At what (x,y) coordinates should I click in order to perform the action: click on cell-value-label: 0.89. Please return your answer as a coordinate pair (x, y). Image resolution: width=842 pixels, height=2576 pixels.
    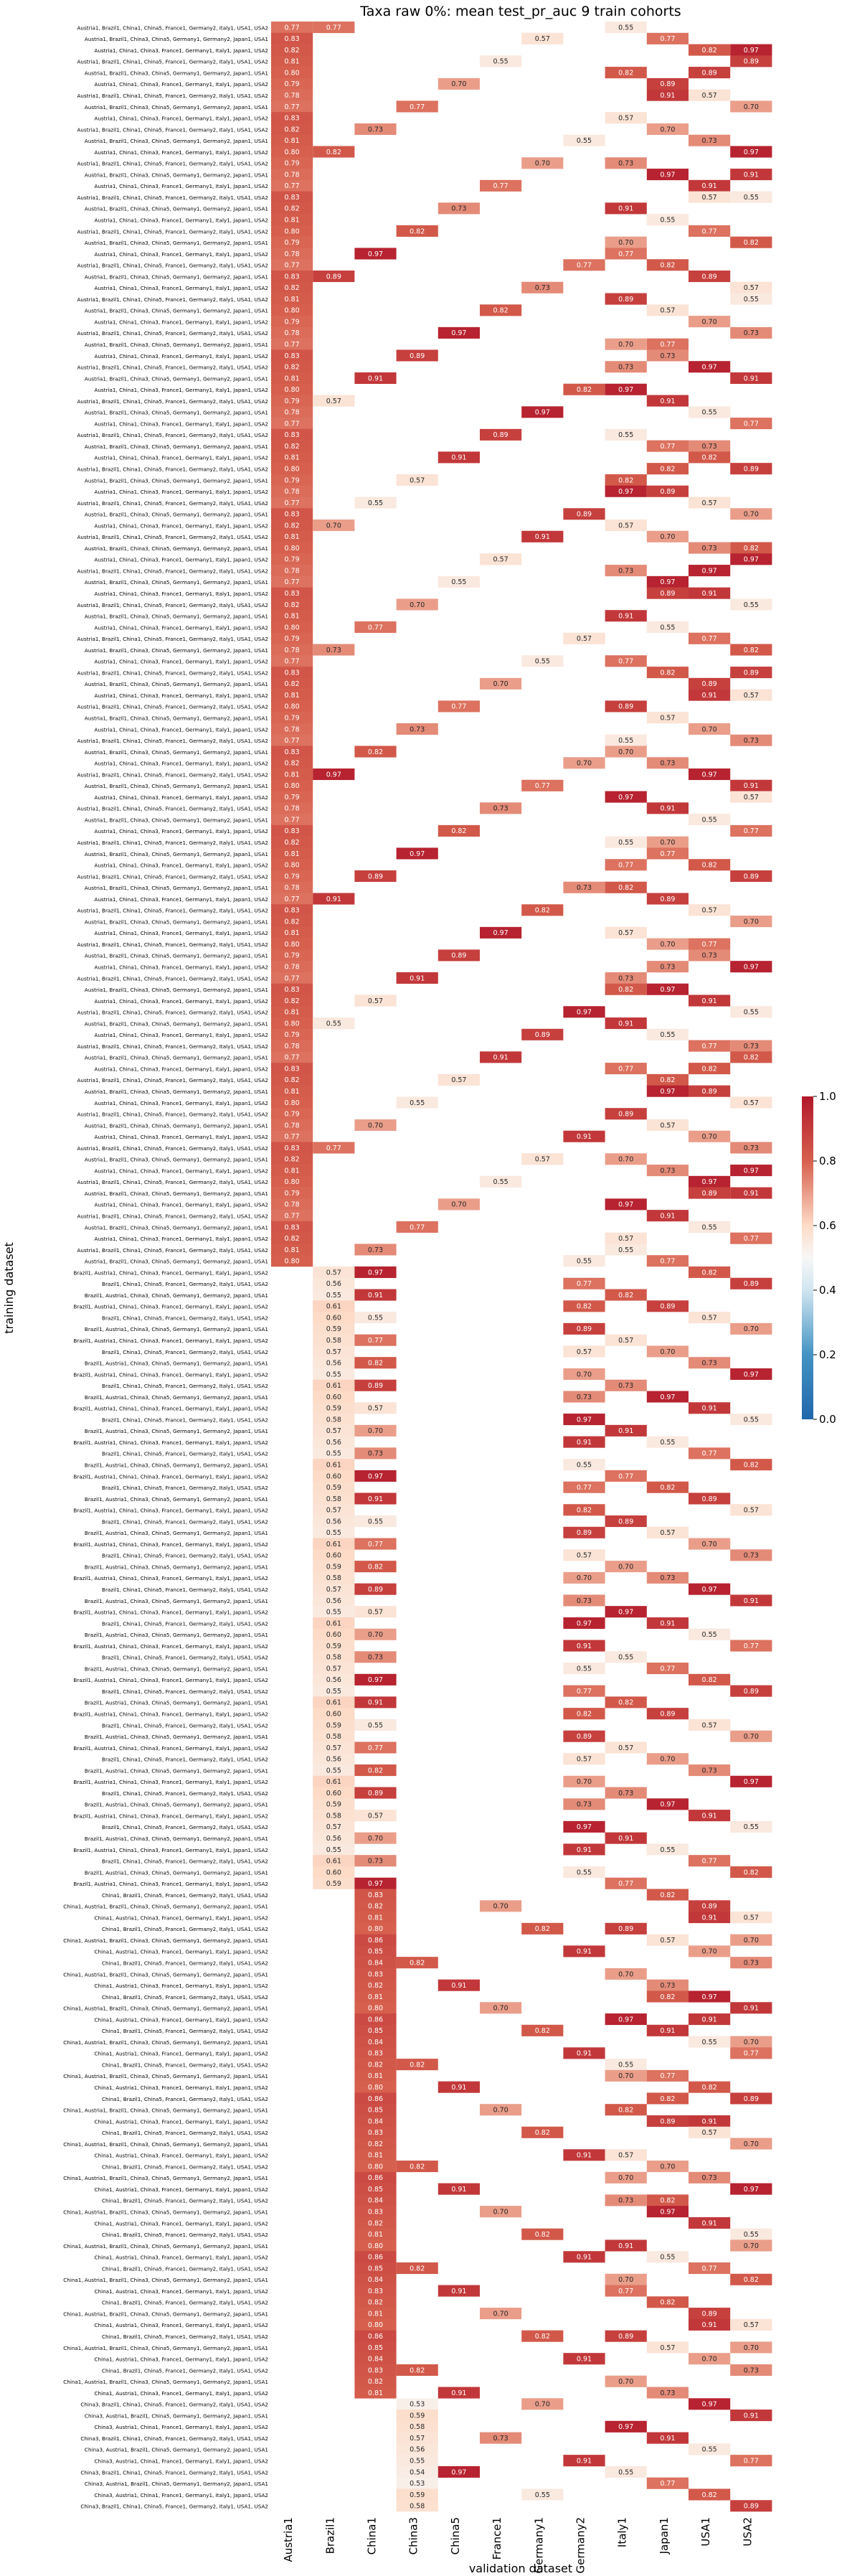
    Looking at the image, I should click on (667, 2121).